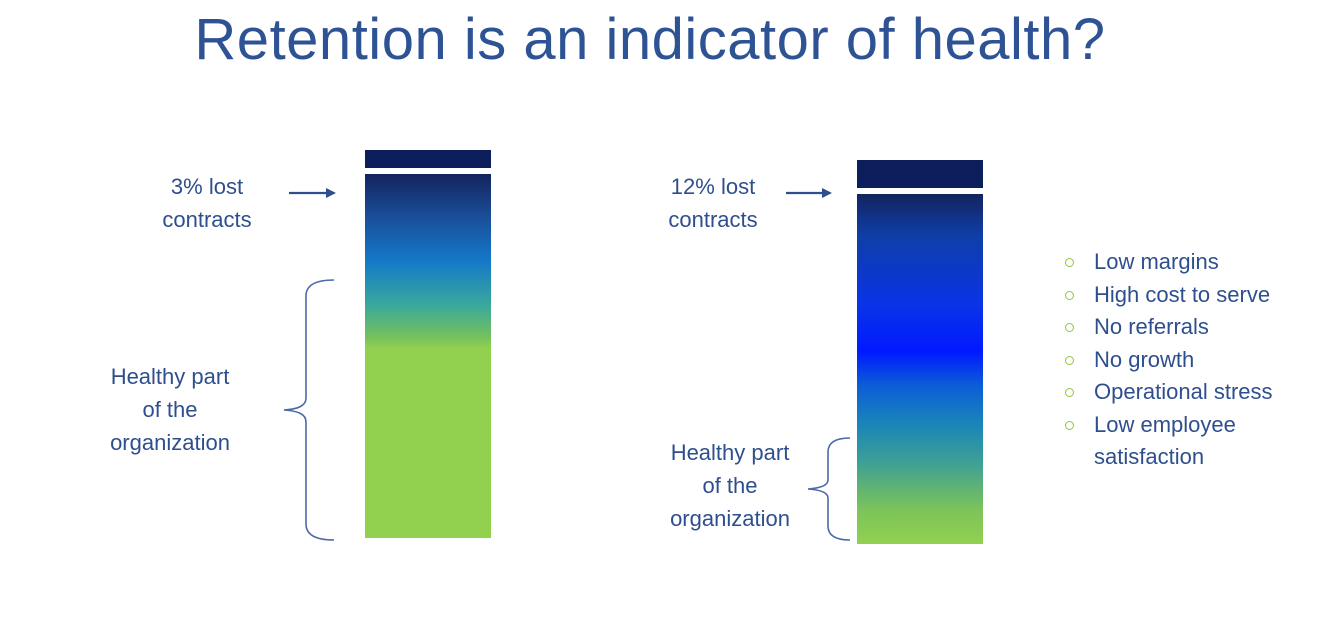  I want to click on left-lost-label: 3% lost contracts, so click(207, 203).